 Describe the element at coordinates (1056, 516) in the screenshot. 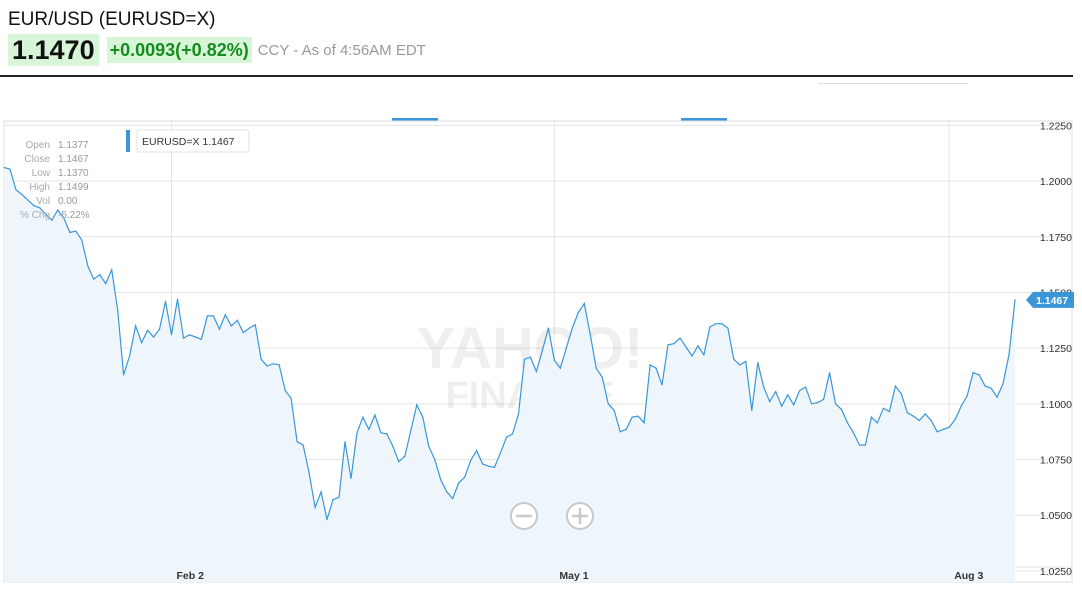

I see `y-tick-label: 1.0500` at that location.